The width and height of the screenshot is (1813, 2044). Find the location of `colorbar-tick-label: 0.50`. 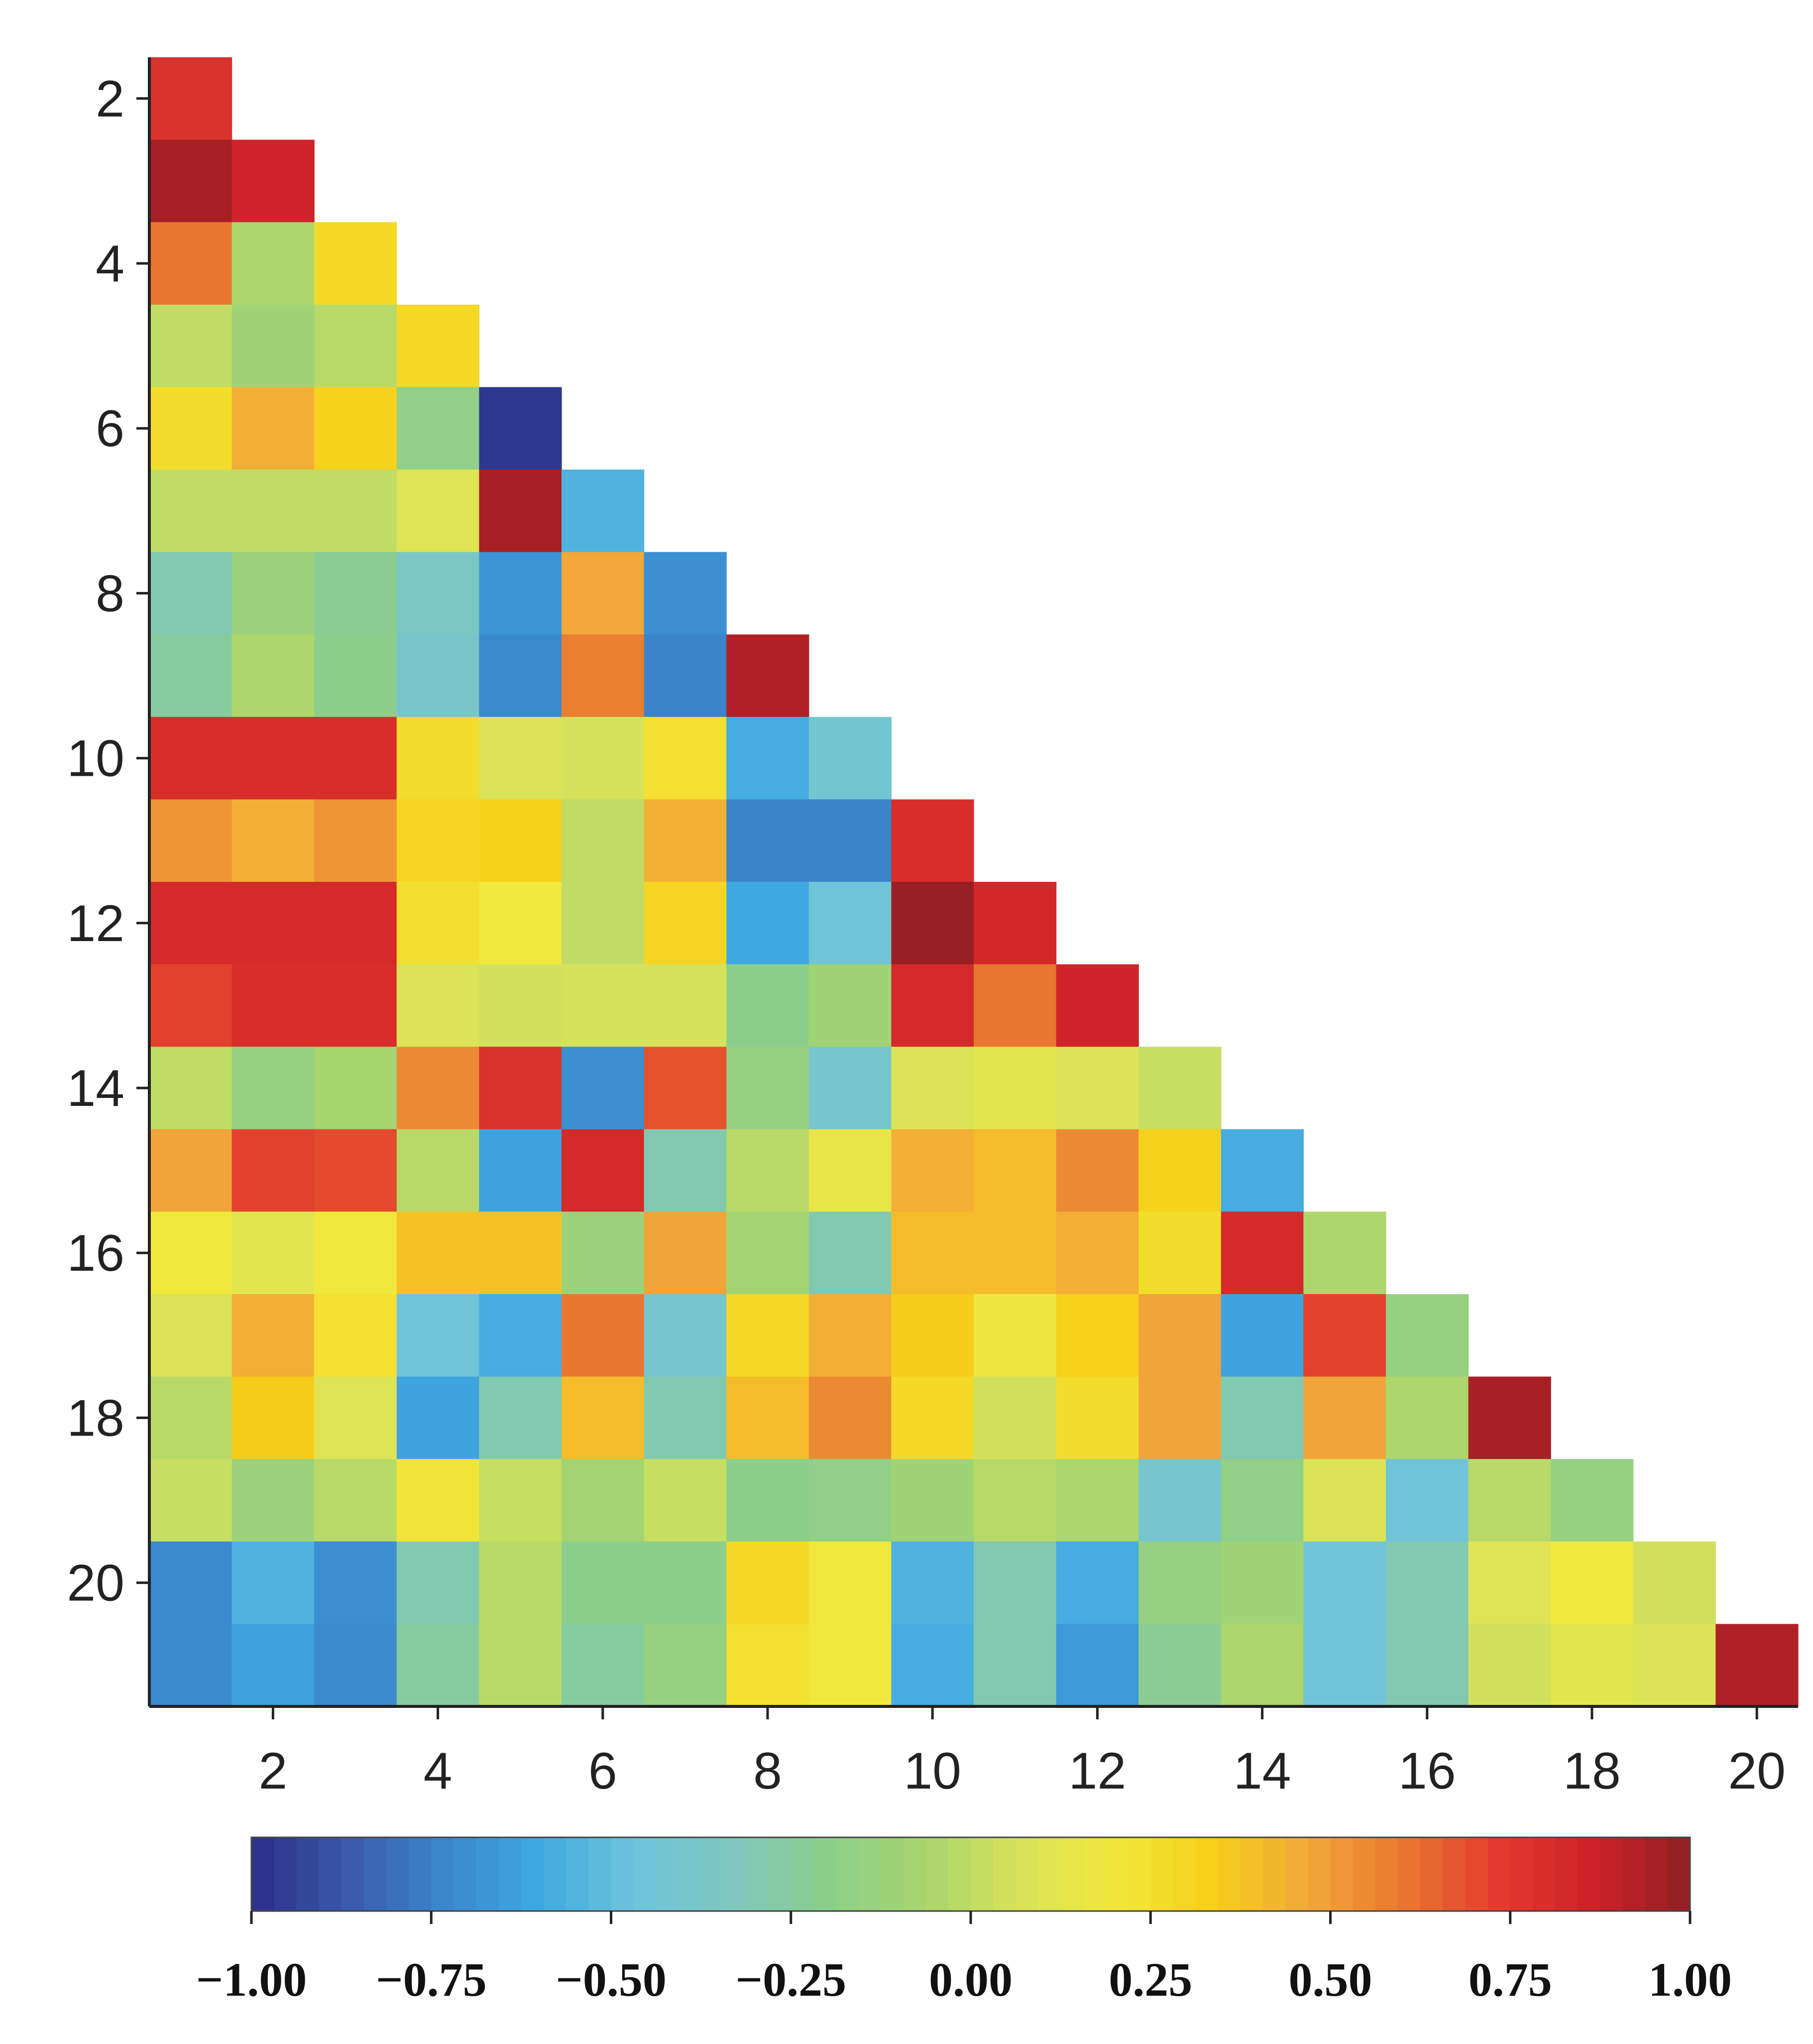

colorbar-tick-label: 0.50 is located at coordinates (1330, 1980).